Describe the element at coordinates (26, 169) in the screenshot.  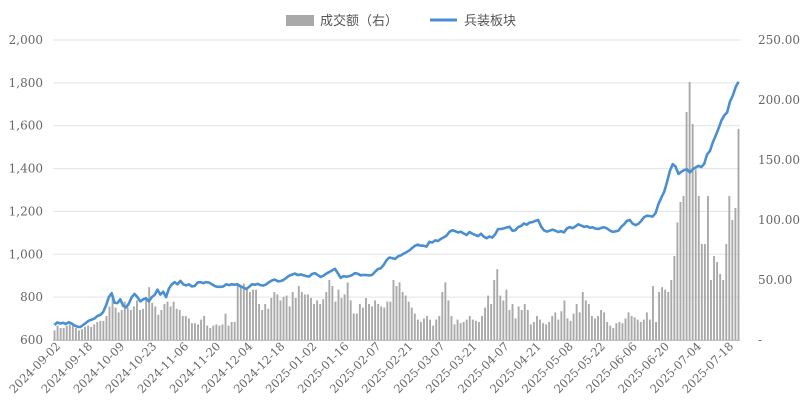
I see `y-left-tick-label: 1,400` at that location.